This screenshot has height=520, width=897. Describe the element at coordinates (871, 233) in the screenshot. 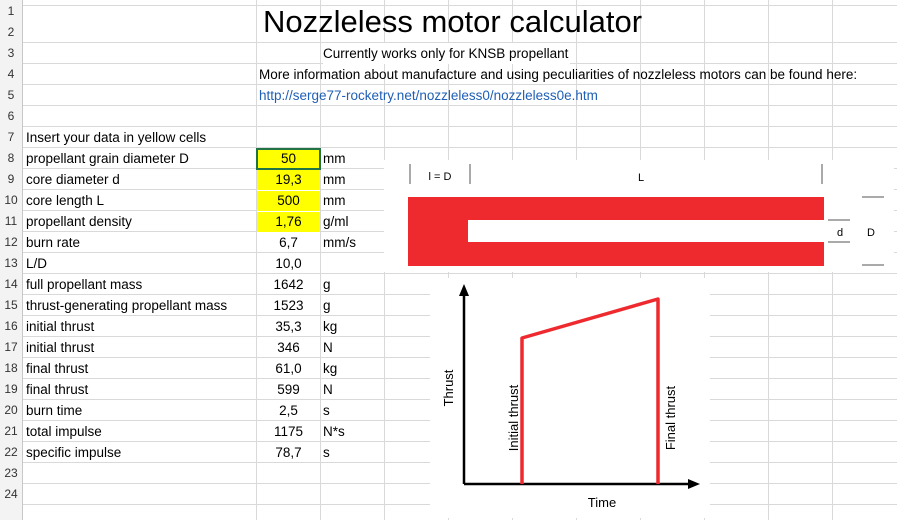

I see `diameter-label: D` at that location.